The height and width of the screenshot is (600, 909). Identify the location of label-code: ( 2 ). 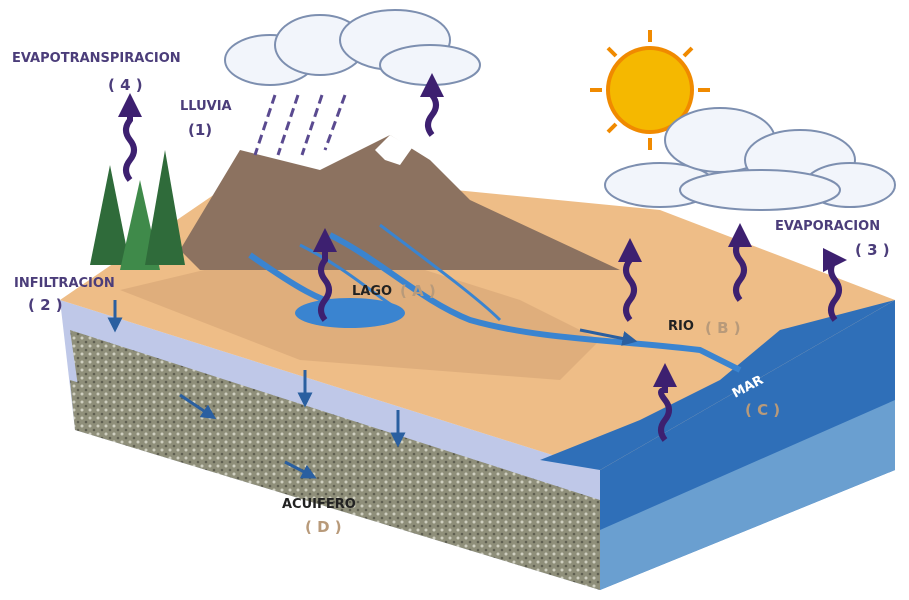
(45, 305).